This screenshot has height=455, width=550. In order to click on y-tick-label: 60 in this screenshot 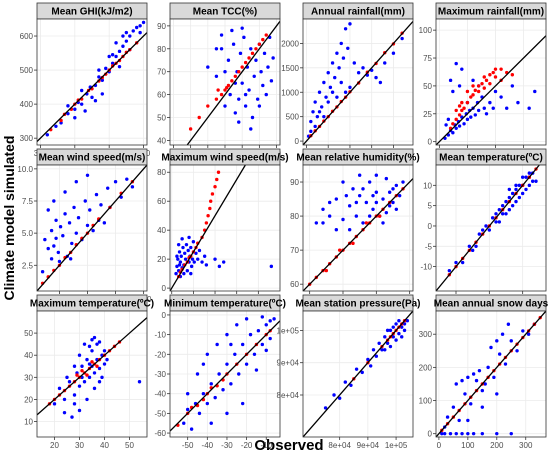, I will do `click(294, 284)`.